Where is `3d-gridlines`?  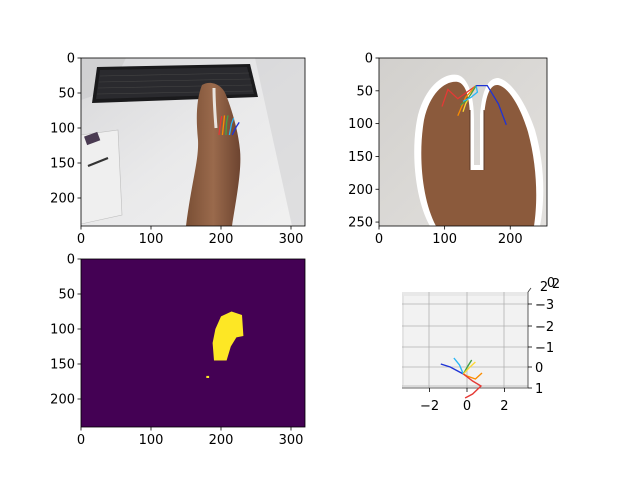
3d-gridlines is located at coordinates (465, 340).